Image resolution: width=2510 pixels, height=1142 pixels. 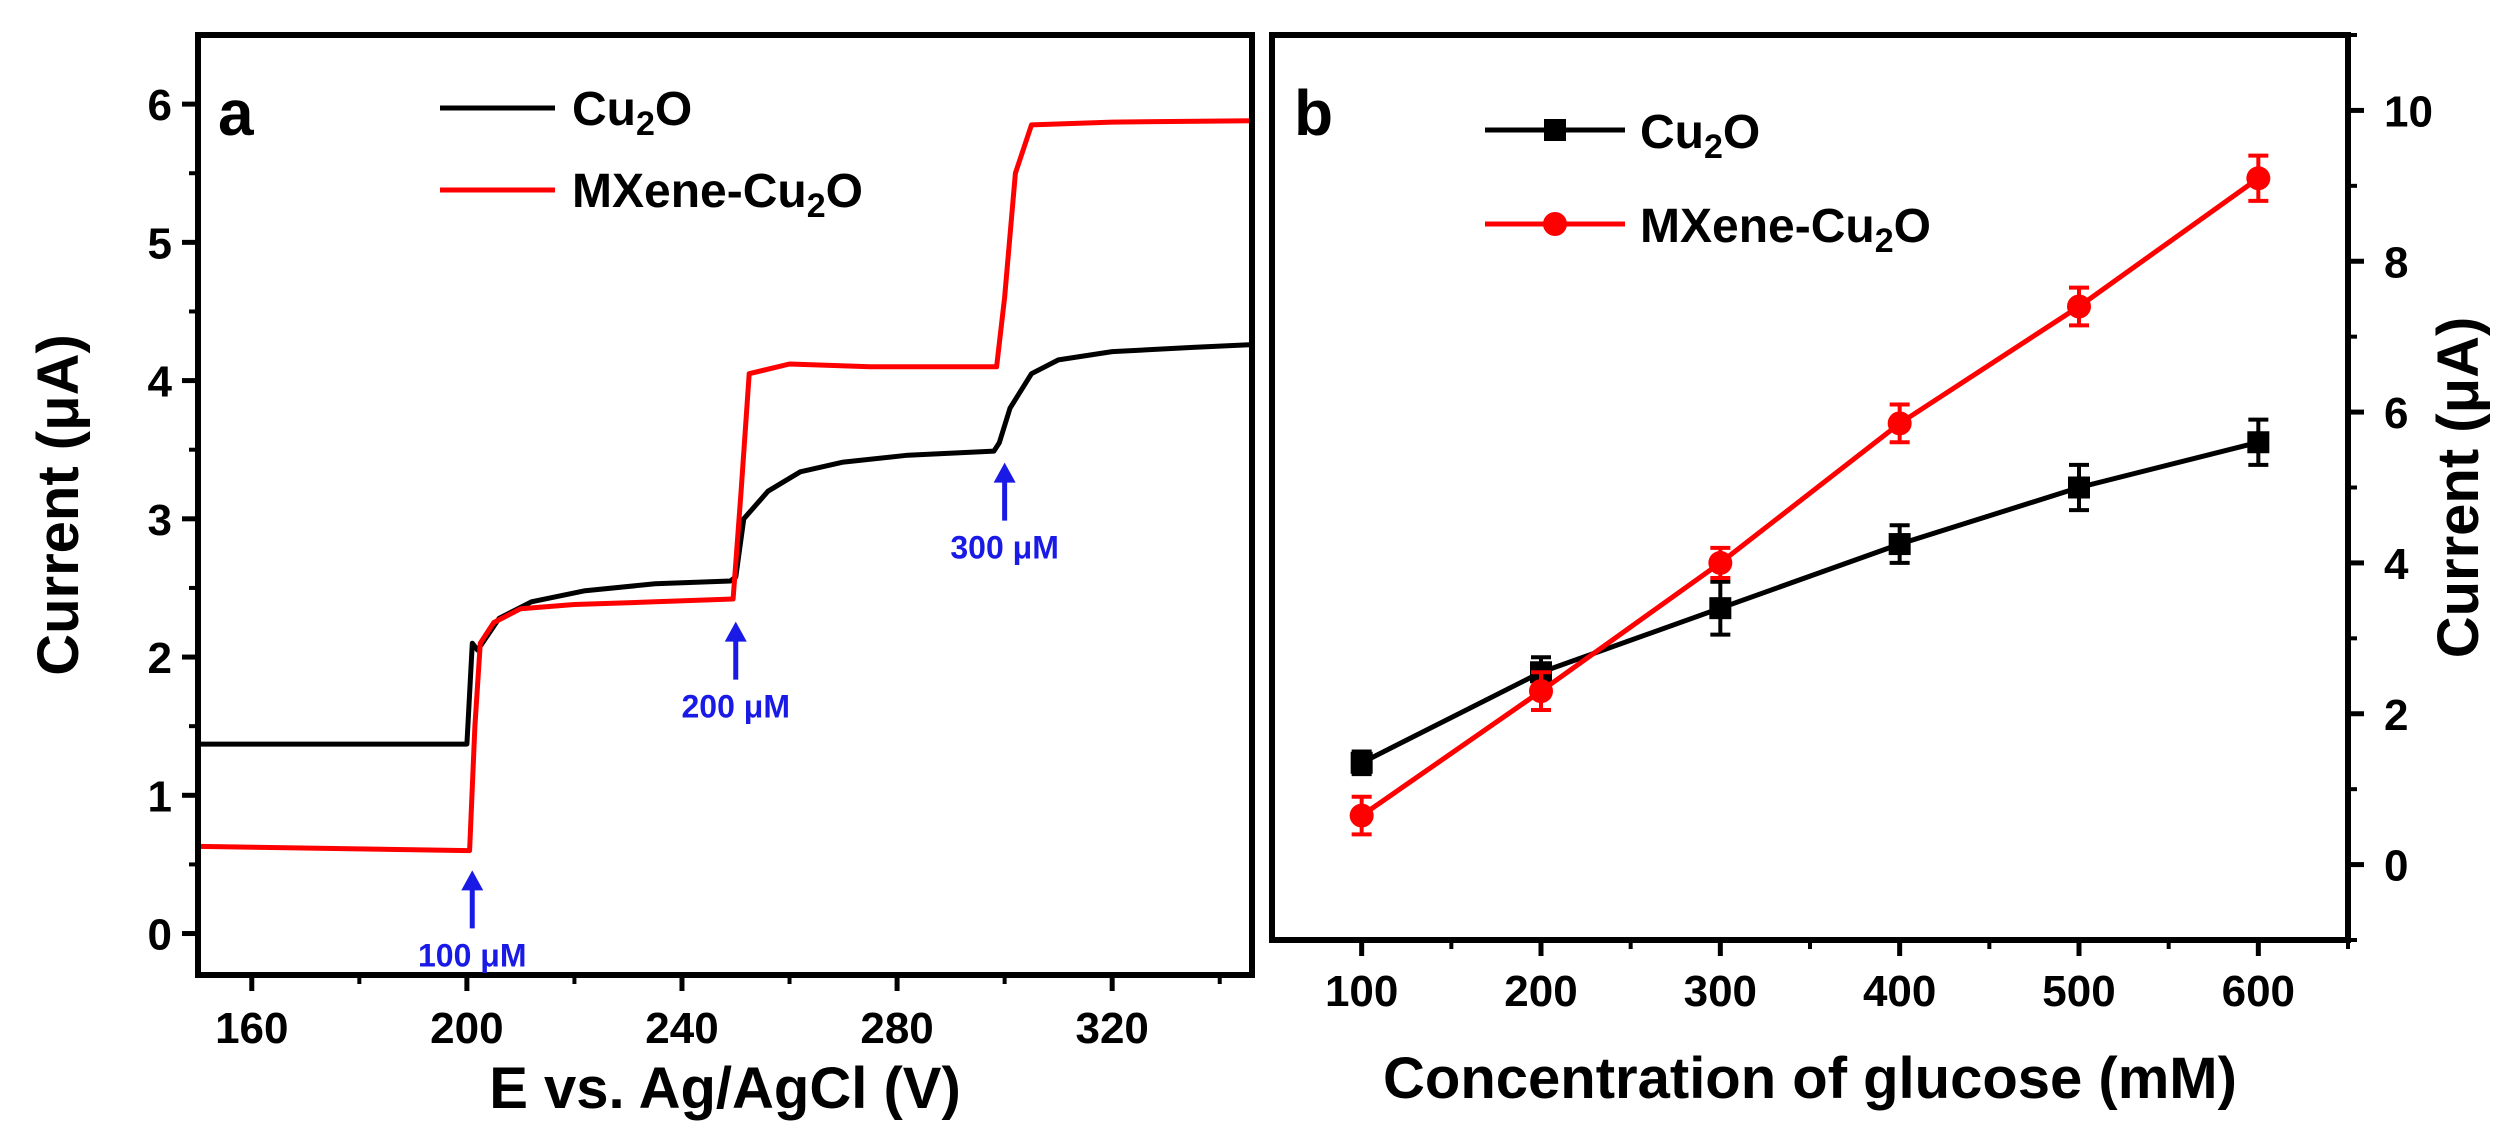 I want to click on x-axis-title: Concentration of glucose (mM), so click(x=1810, y=1078).